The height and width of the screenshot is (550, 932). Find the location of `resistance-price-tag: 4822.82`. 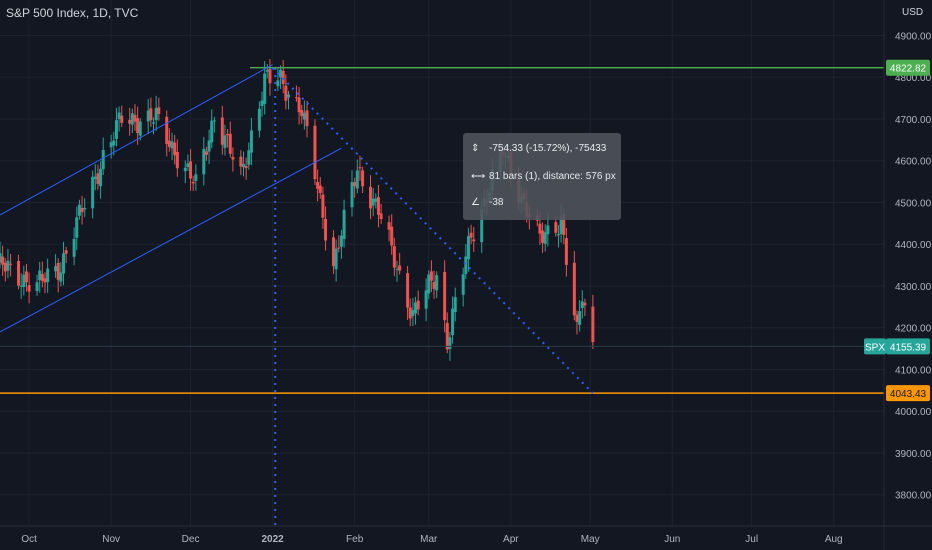

resistance-price-tag: 4822.82 is located at coordinates (908, 69).